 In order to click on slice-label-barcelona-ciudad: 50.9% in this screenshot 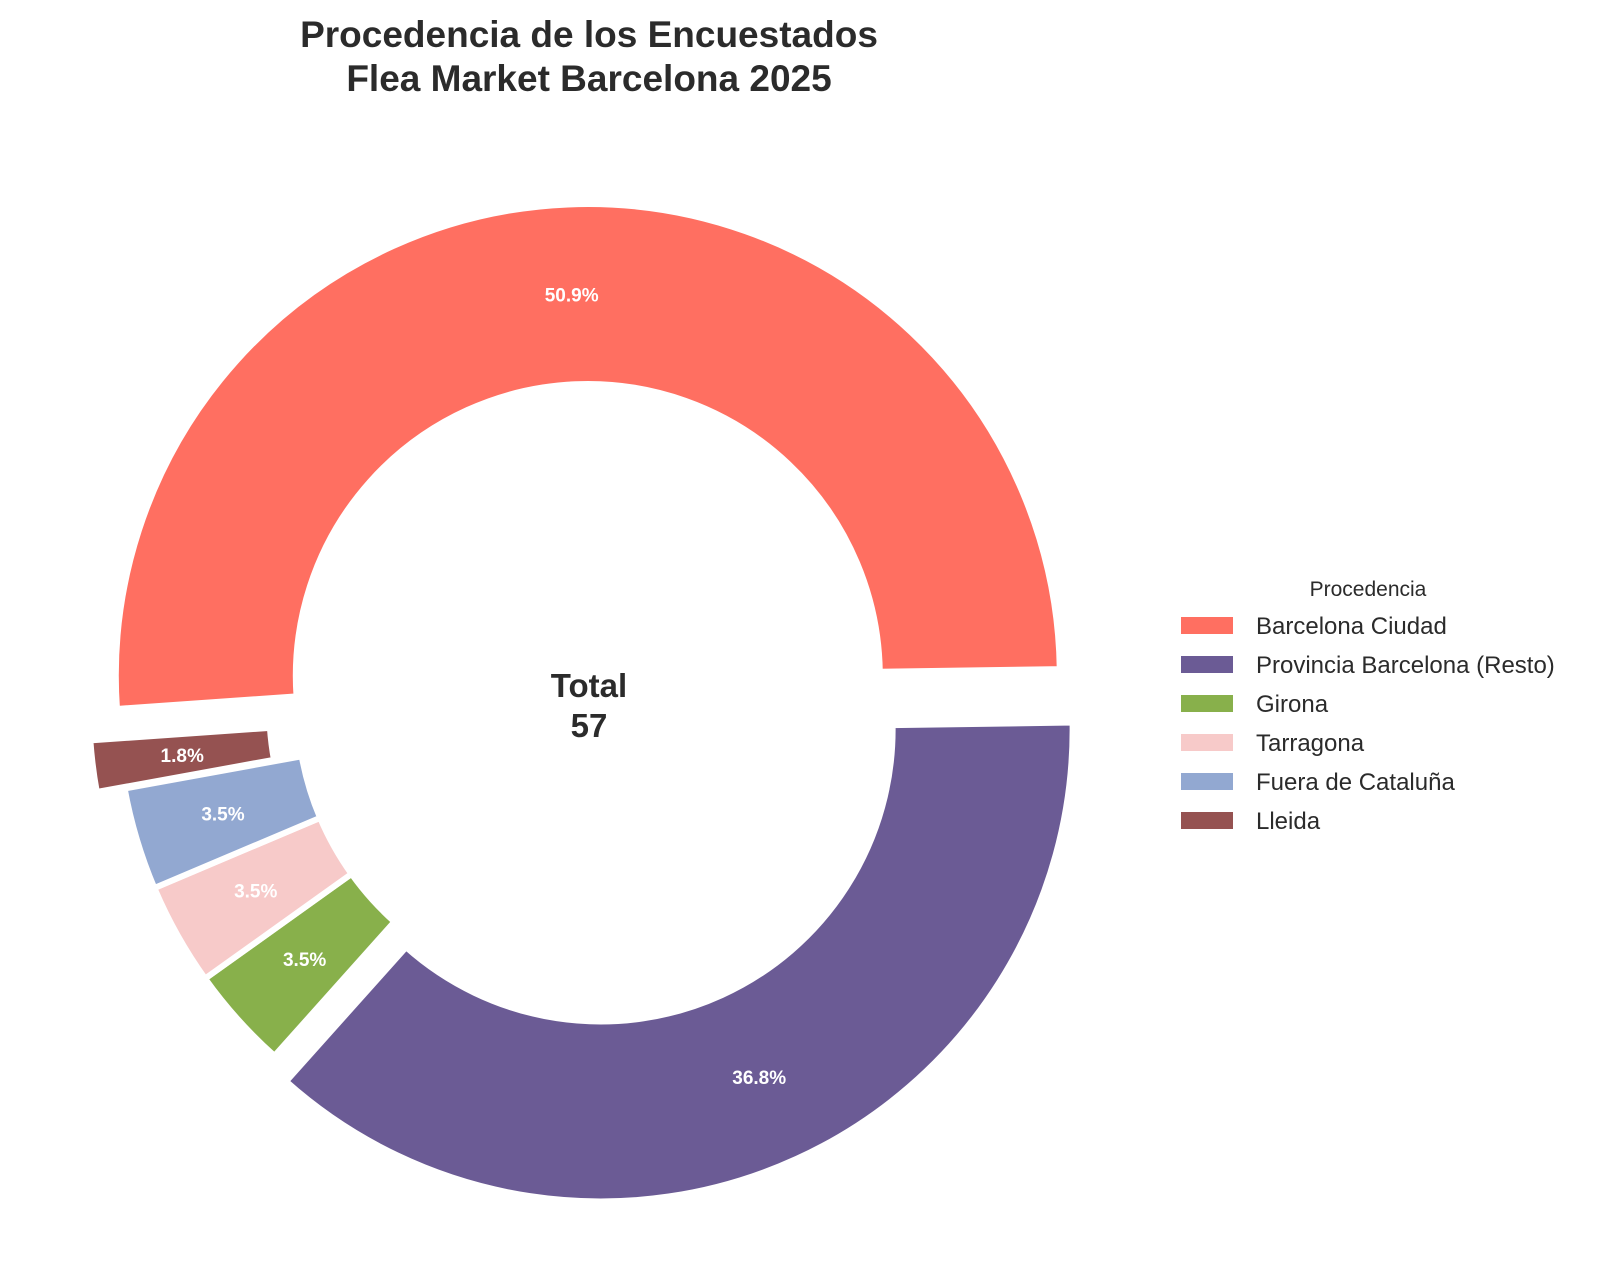, I will do `click(572, 295)`.